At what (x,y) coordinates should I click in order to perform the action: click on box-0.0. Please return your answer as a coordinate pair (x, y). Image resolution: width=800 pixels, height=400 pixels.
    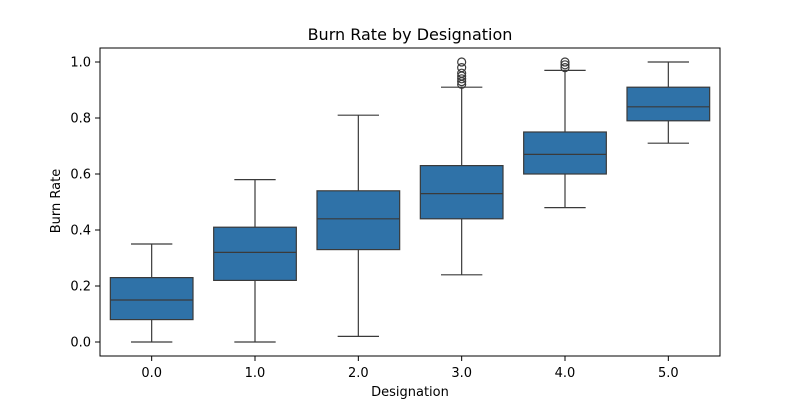
    Looking at the image, I should click on (151, 299).